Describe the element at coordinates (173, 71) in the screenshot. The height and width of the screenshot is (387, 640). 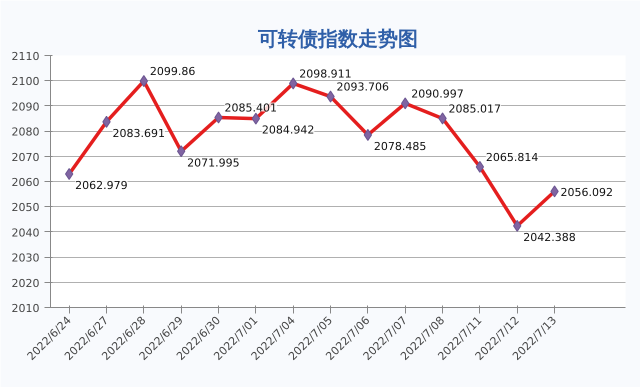
I see `data-label: 2099.86` at that location.